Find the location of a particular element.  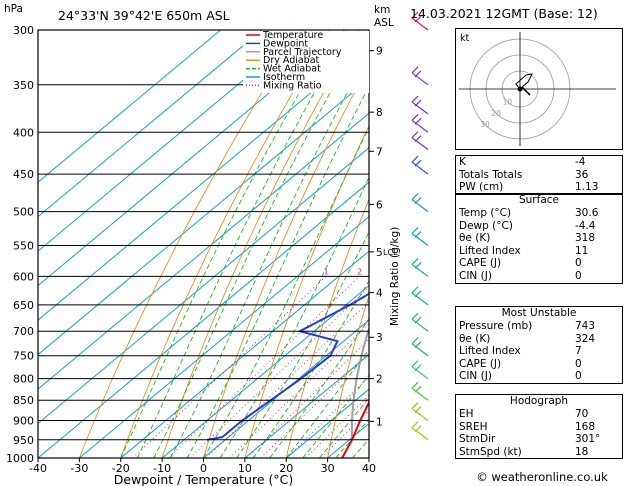

hodograph-trace is located at coordinates (524, 81).